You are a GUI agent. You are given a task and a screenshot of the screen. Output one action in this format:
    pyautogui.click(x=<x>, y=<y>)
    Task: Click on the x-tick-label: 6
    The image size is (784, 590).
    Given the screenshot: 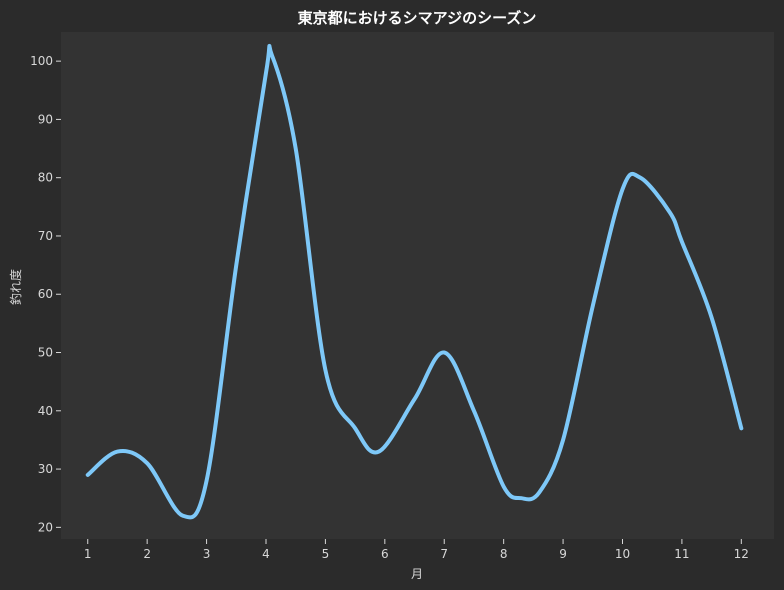 What is the action you would take?
    pyautogui.click(x=385, y=554)
    